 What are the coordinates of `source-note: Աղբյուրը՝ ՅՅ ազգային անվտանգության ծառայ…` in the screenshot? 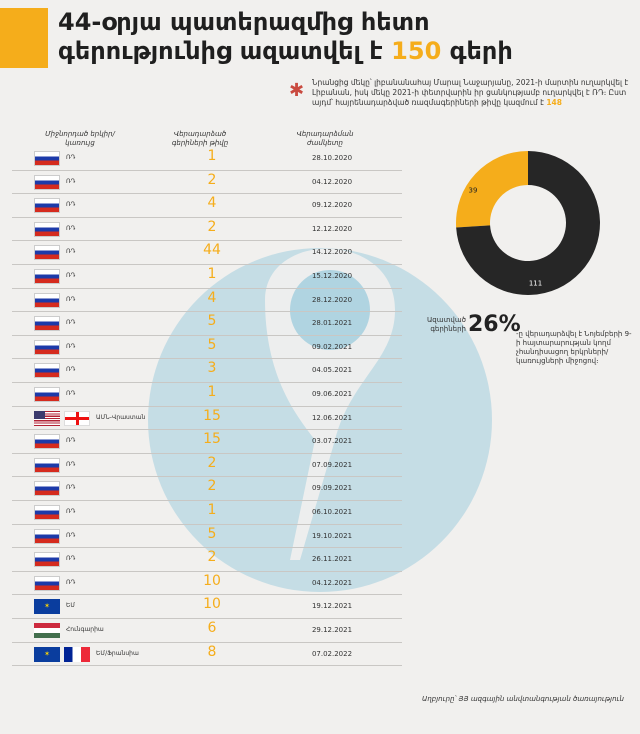 It's located at (523, 699).